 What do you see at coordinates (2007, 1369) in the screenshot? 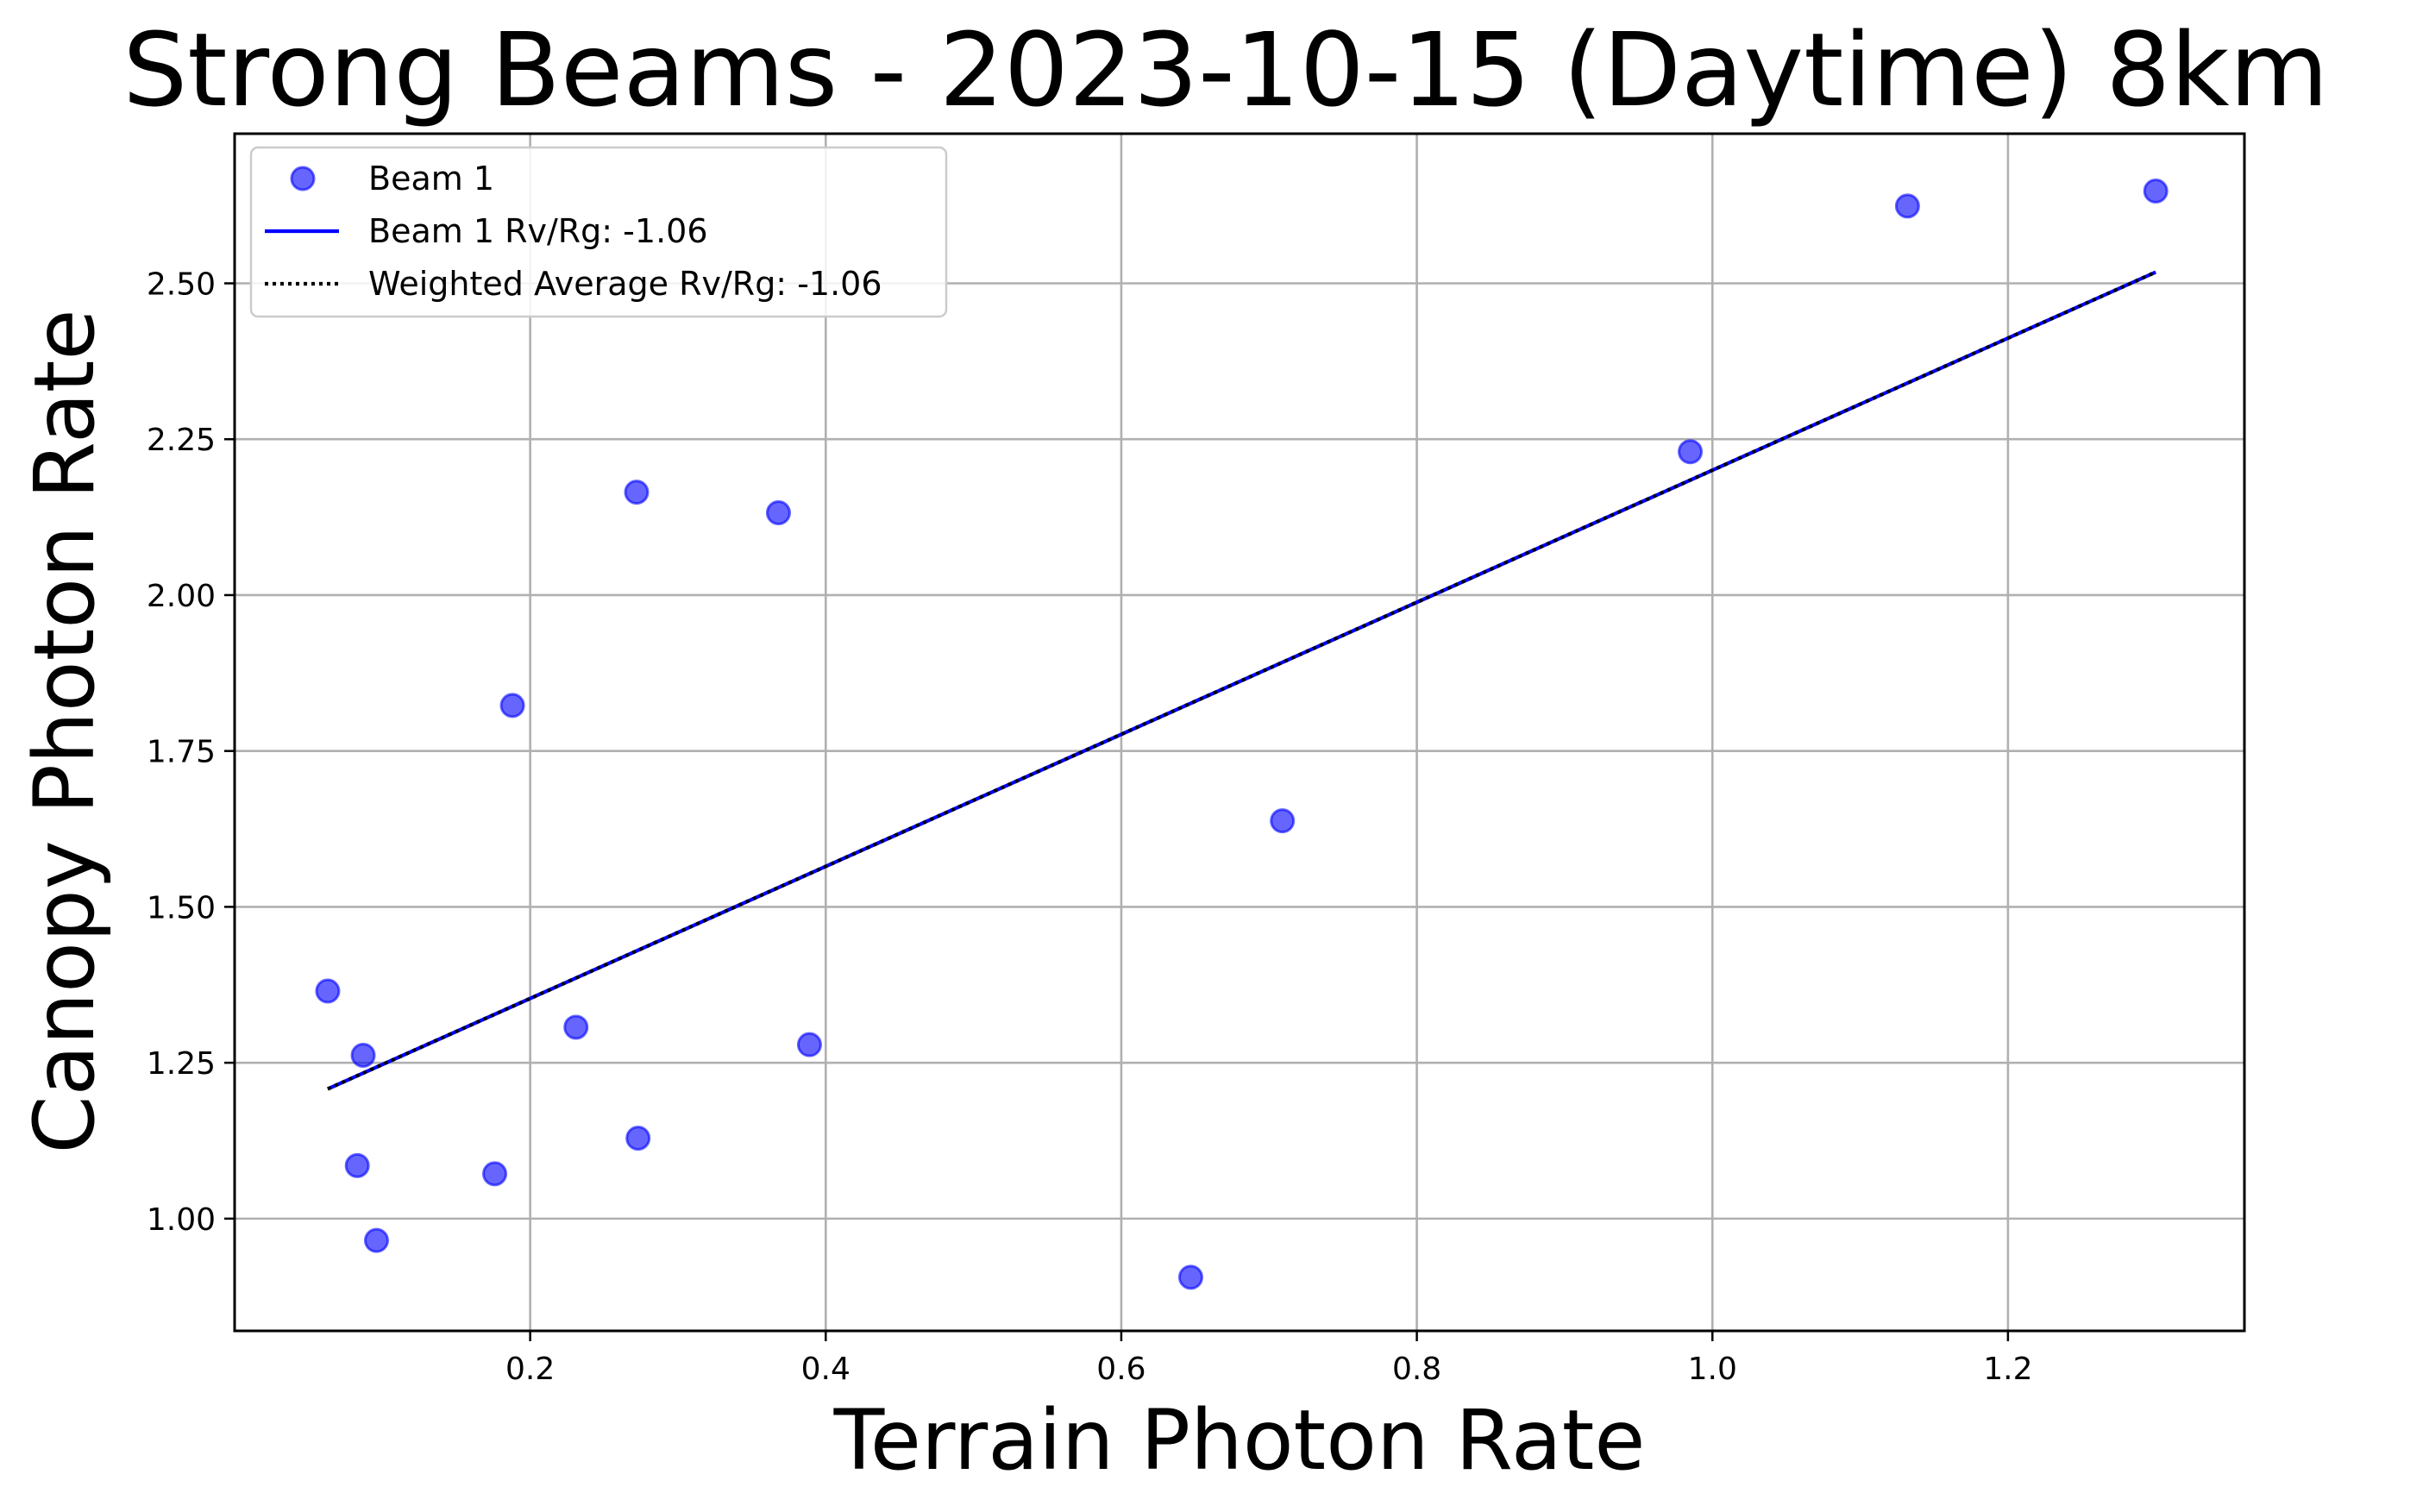
I see `x-tick-label: 1.2` at bounding box center [2007, 1369].